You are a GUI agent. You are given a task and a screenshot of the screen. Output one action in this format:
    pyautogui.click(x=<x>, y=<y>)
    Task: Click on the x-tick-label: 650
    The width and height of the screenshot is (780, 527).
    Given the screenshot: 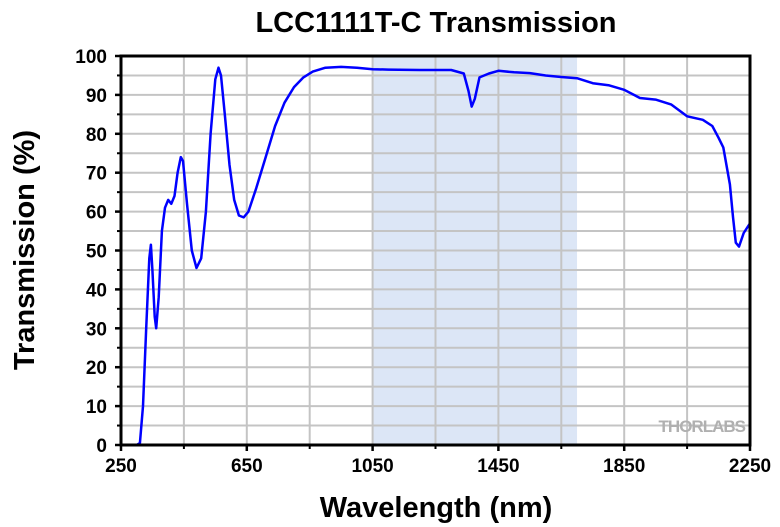 What is the action you would take?
    pyautogui.click(x=247, y=466)
    